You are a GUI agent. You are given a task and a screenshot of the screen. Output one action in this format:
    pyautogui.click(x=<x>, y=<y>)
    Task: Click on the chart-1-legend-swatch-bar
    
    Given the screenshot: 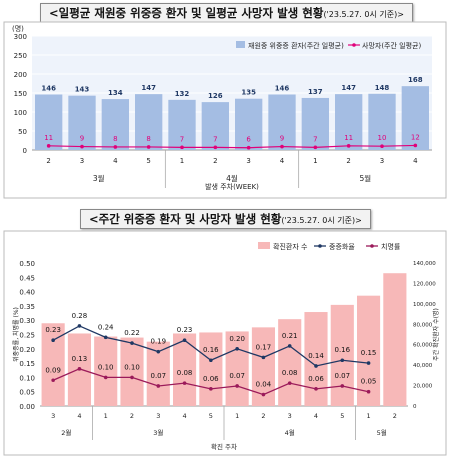 What is the action you would take?
    pyautogui.click(x=240, y=44)
    